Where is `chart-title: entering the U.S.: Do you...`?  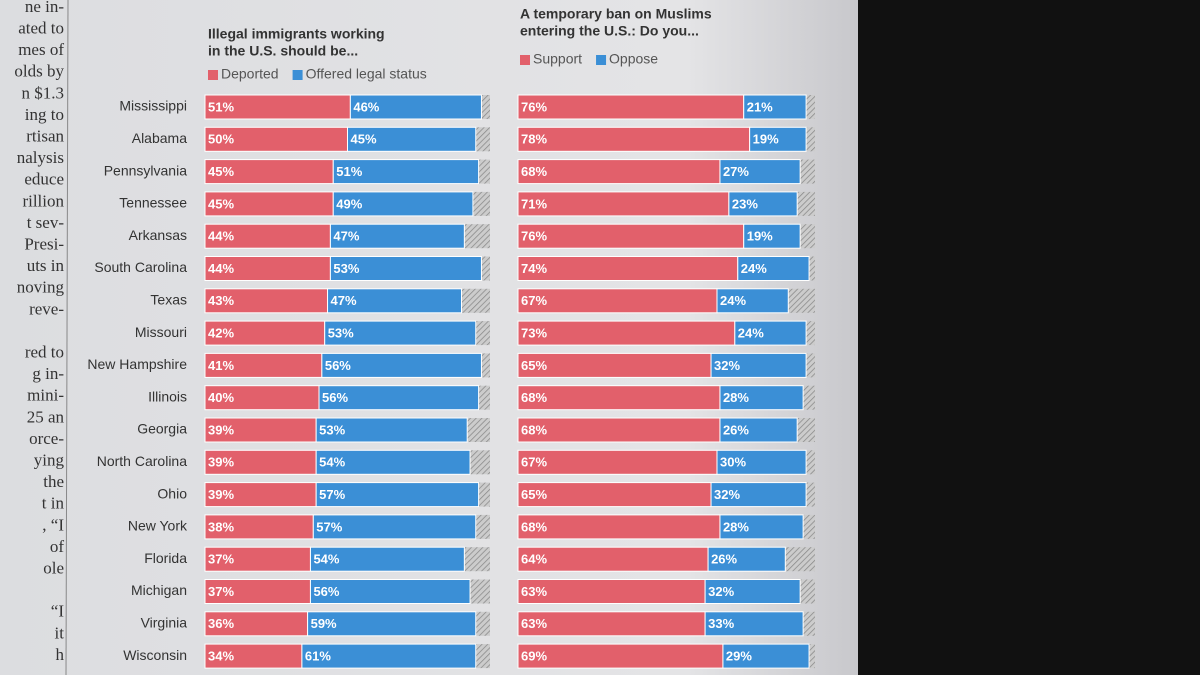 chart-title: entering the U.S.: Do you... is located at coordinates (609, 31).